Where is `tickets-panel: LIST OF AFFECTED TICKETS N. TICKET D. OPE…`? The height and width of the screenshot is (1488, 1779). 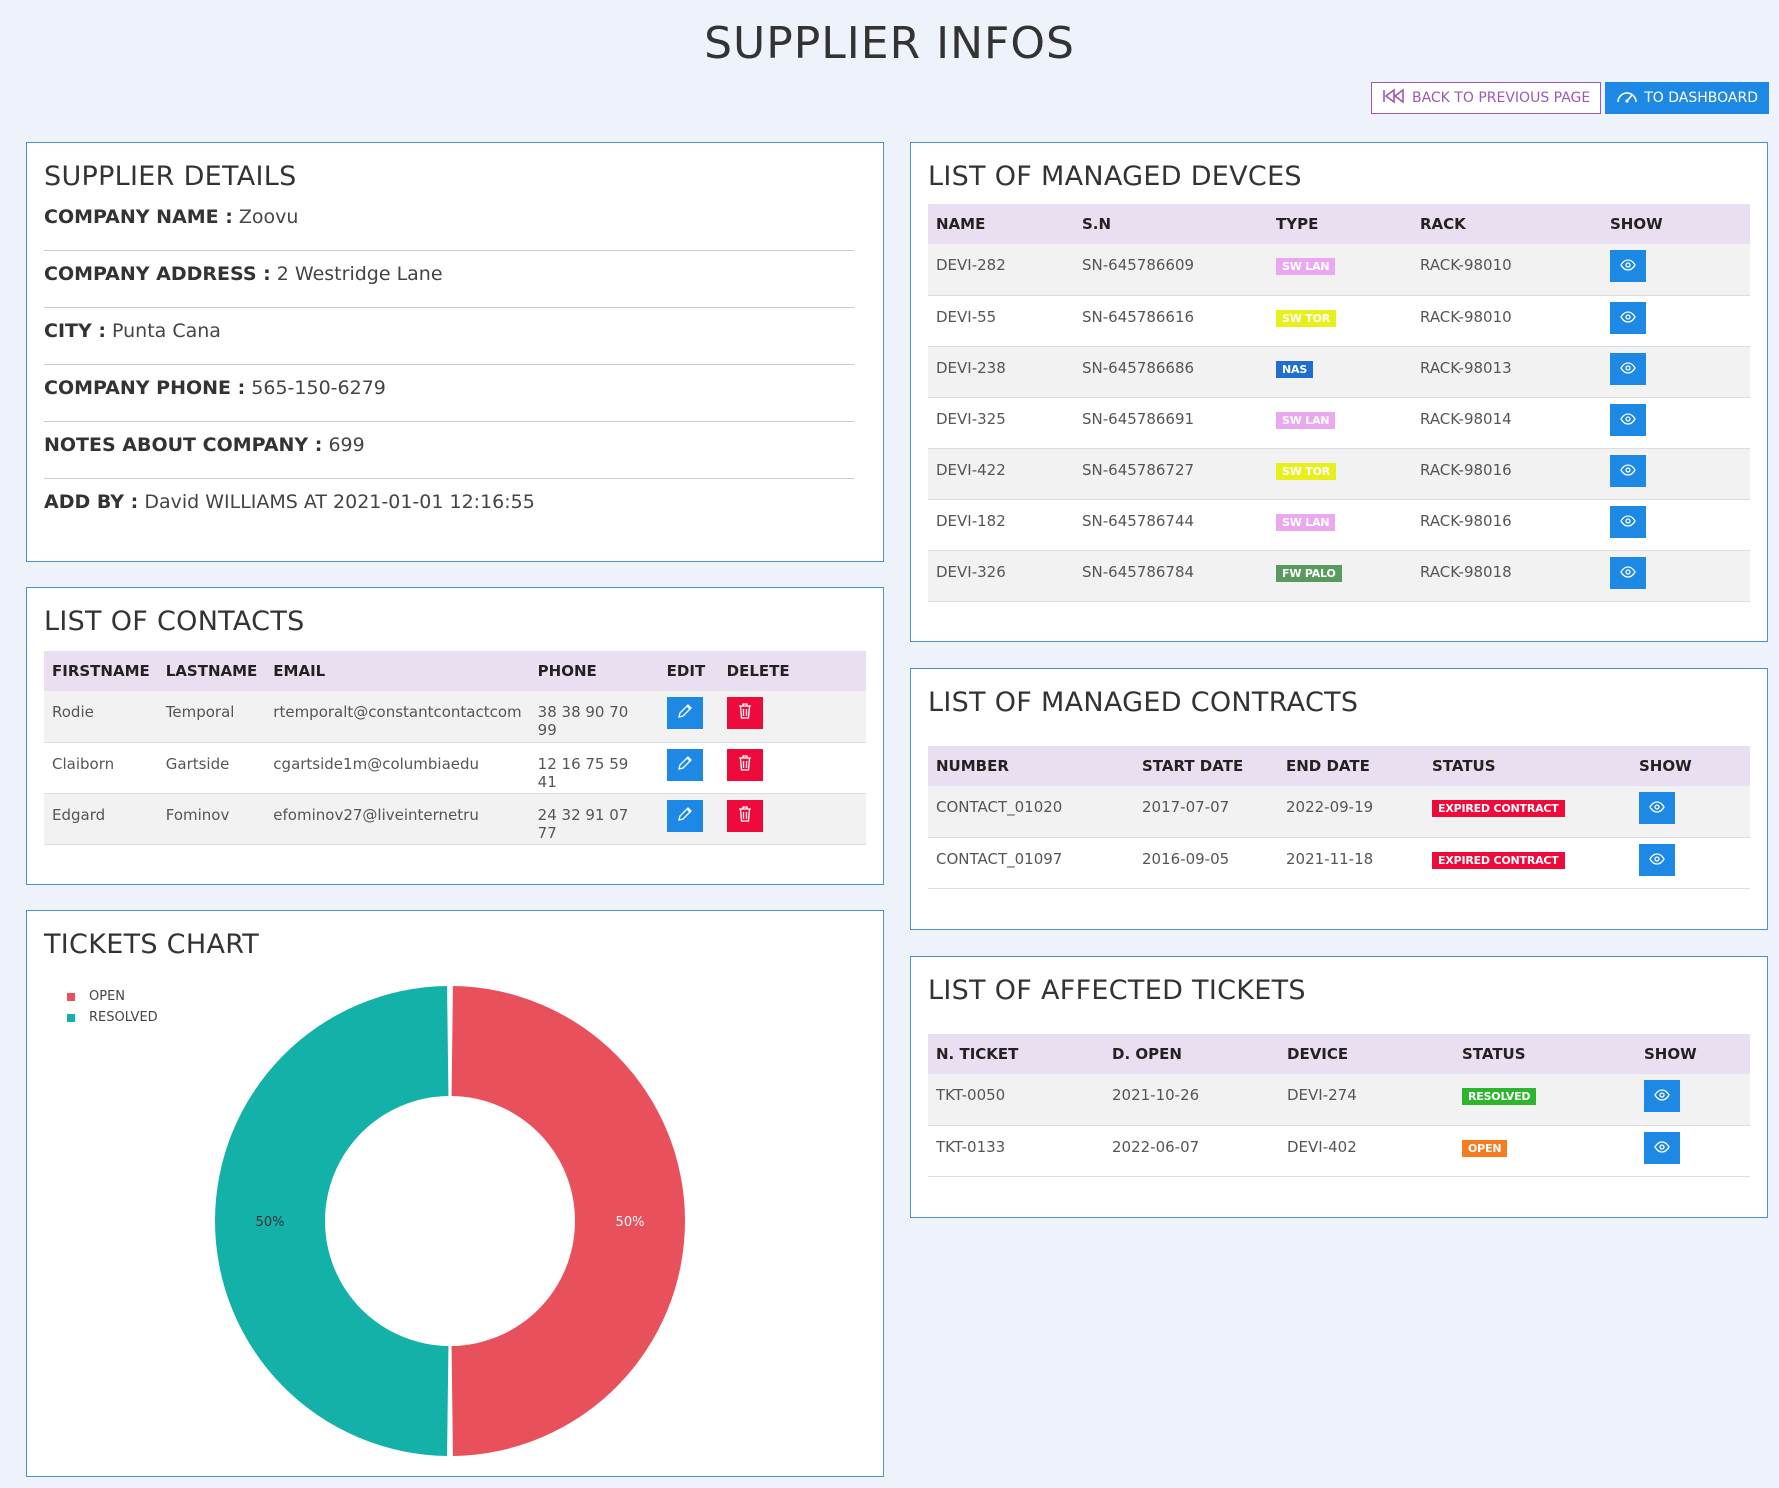 tickets-panel: LIST OF AFFECTED TICKETS N. TICKET D. OPE… is located at coordinates (1339, 1087).